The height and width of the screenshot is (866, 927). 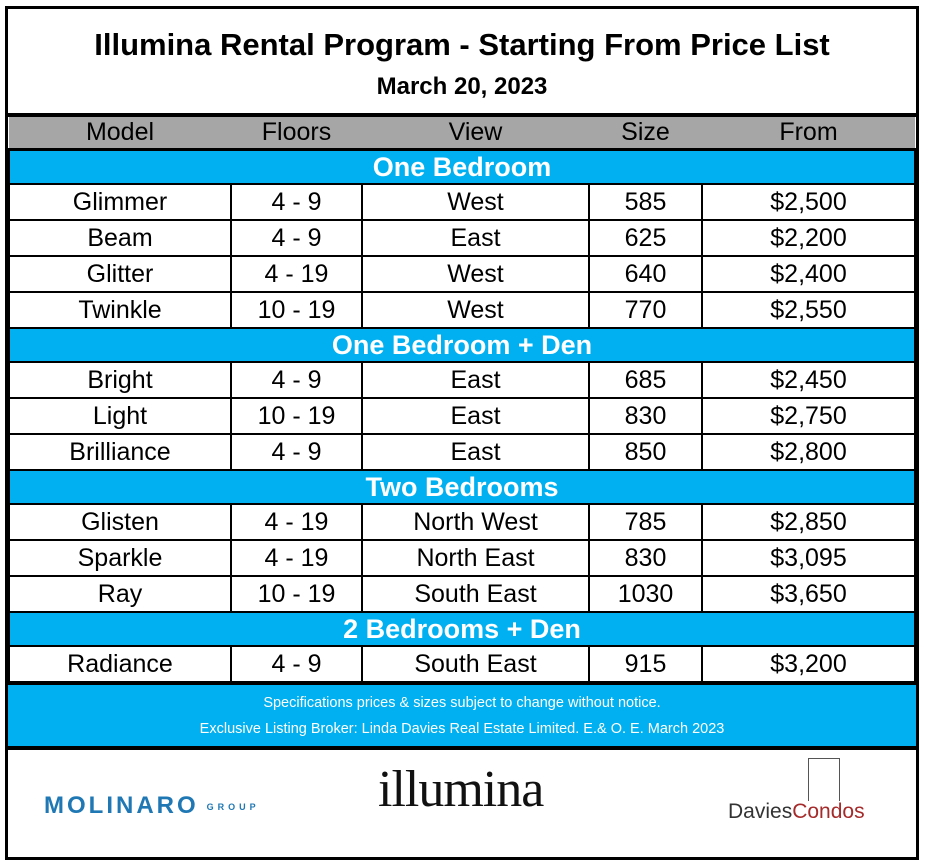 I want to click on cell-from: $2,450, so click(x=808, y=380).